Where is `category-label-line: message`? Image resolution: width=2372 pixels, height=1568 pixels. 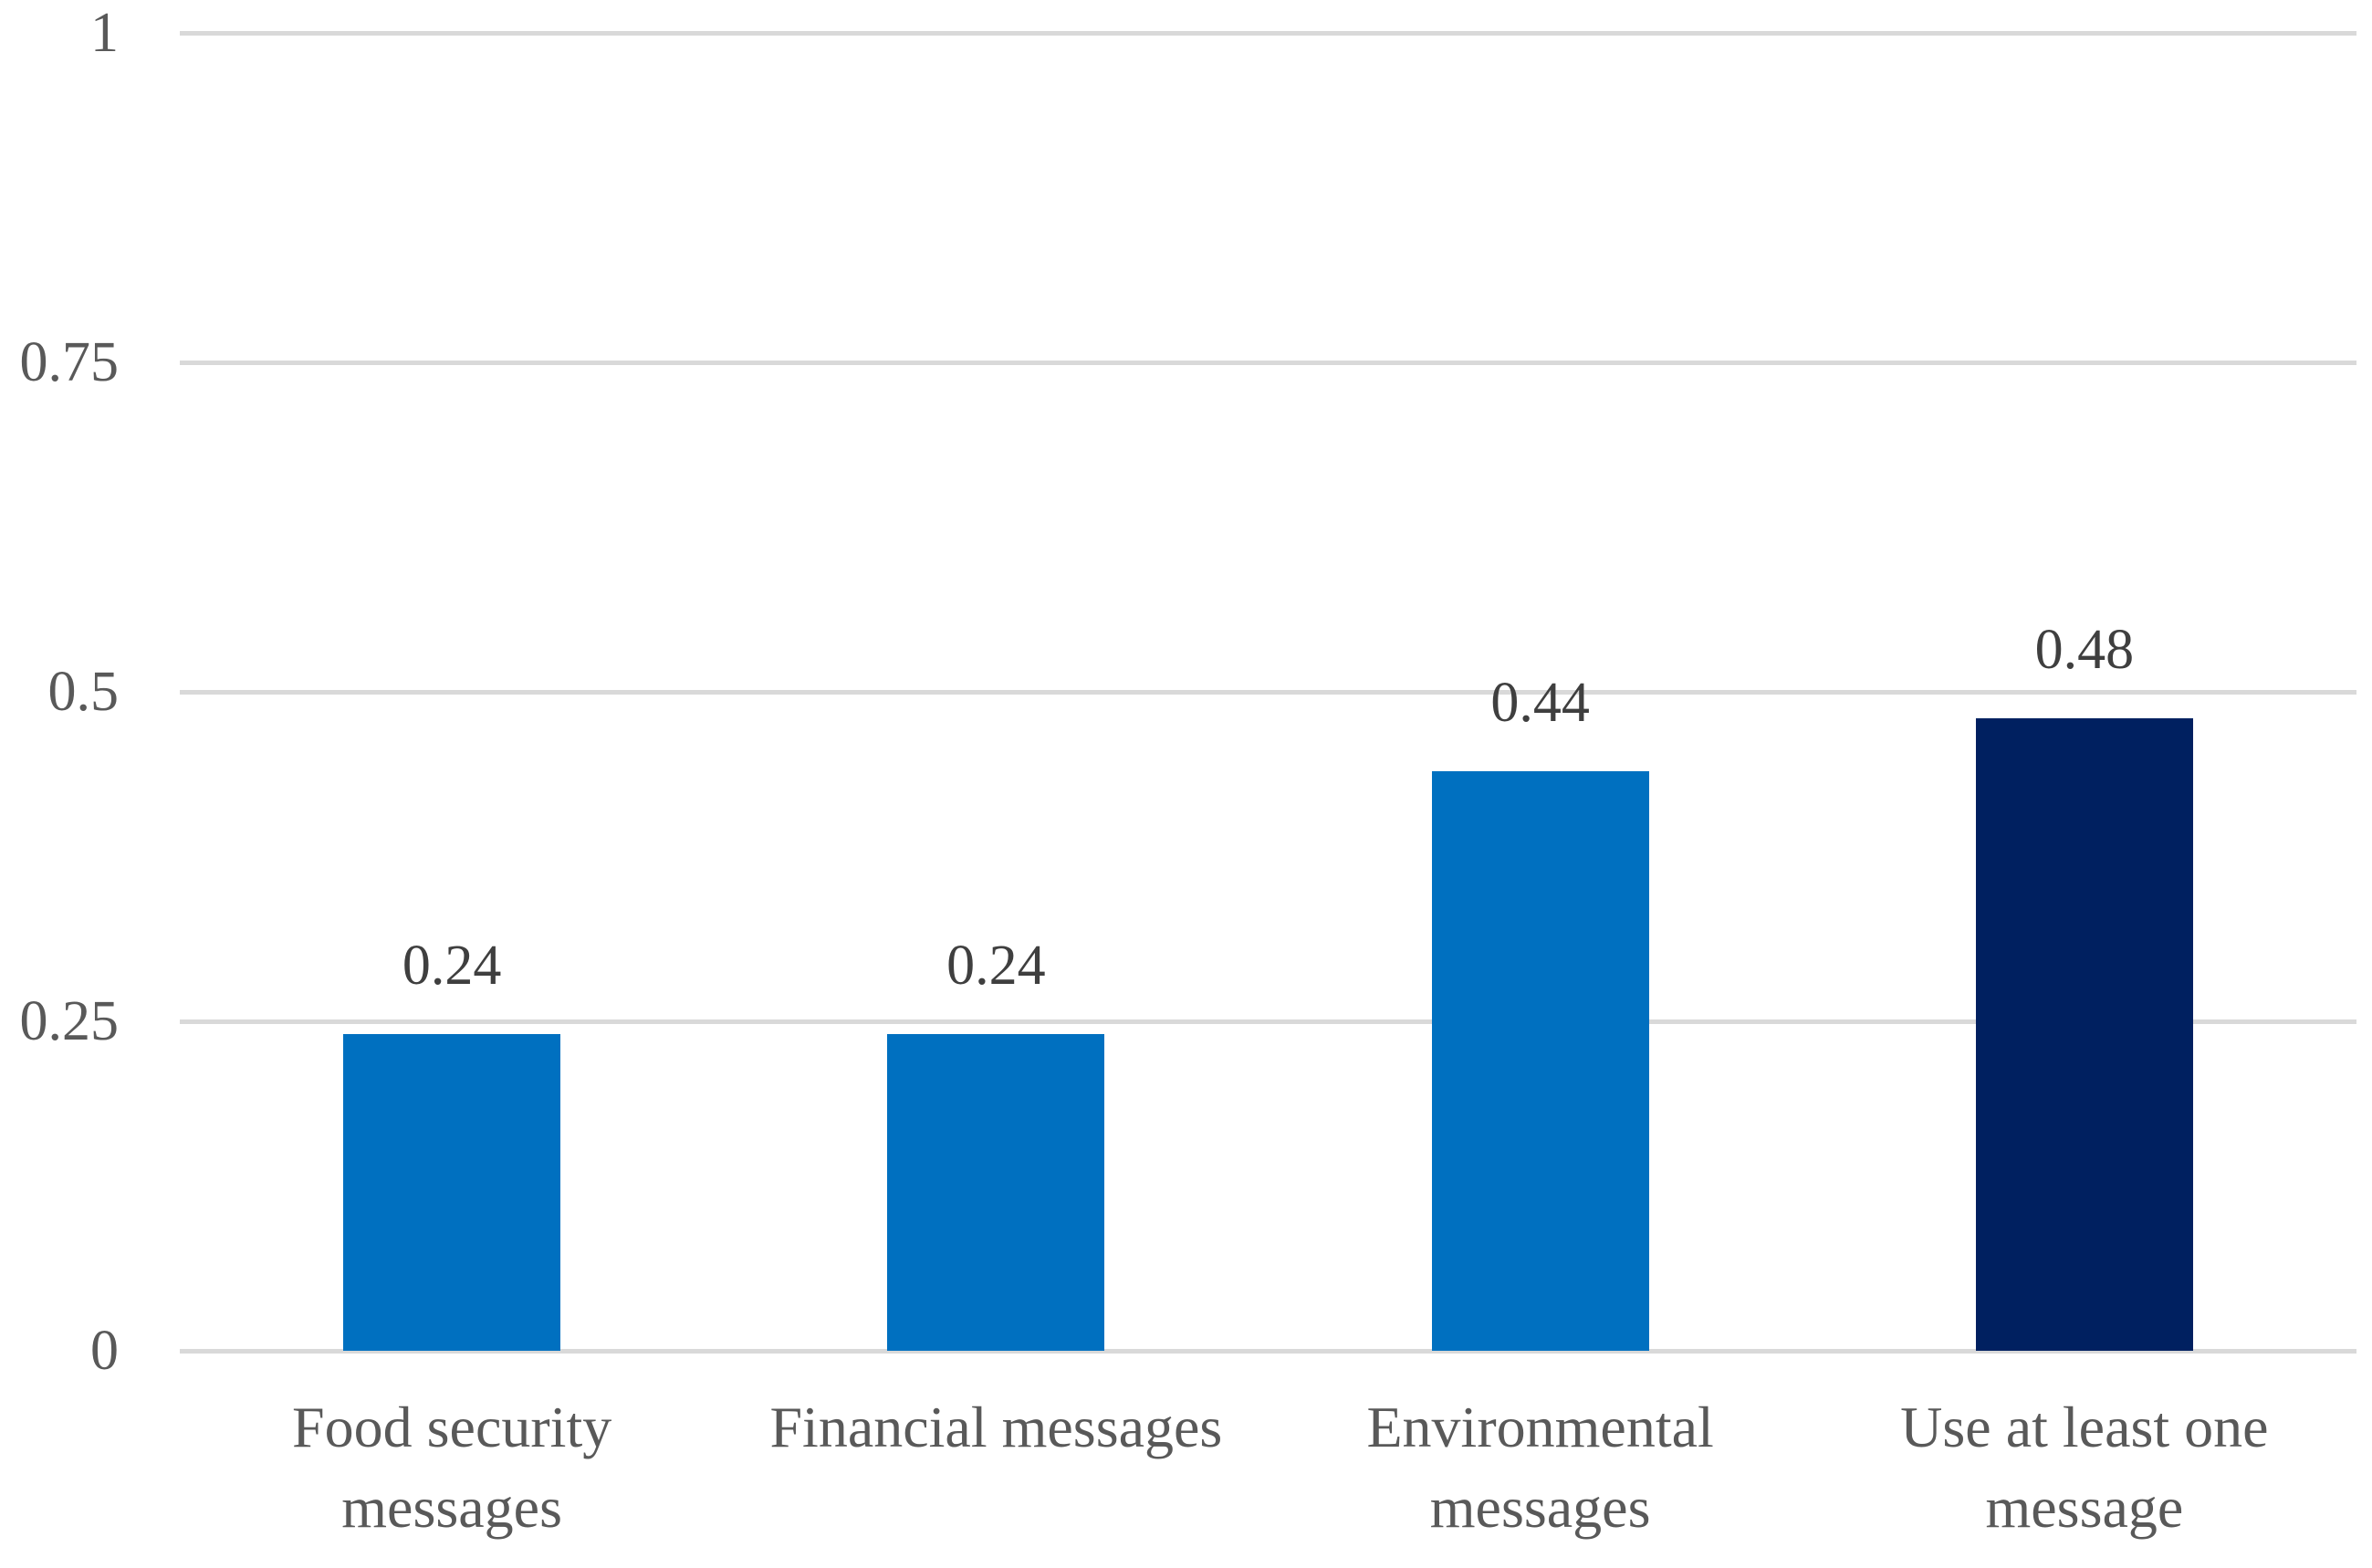
category-label-line: message is located at coordinates (2084, 1507).